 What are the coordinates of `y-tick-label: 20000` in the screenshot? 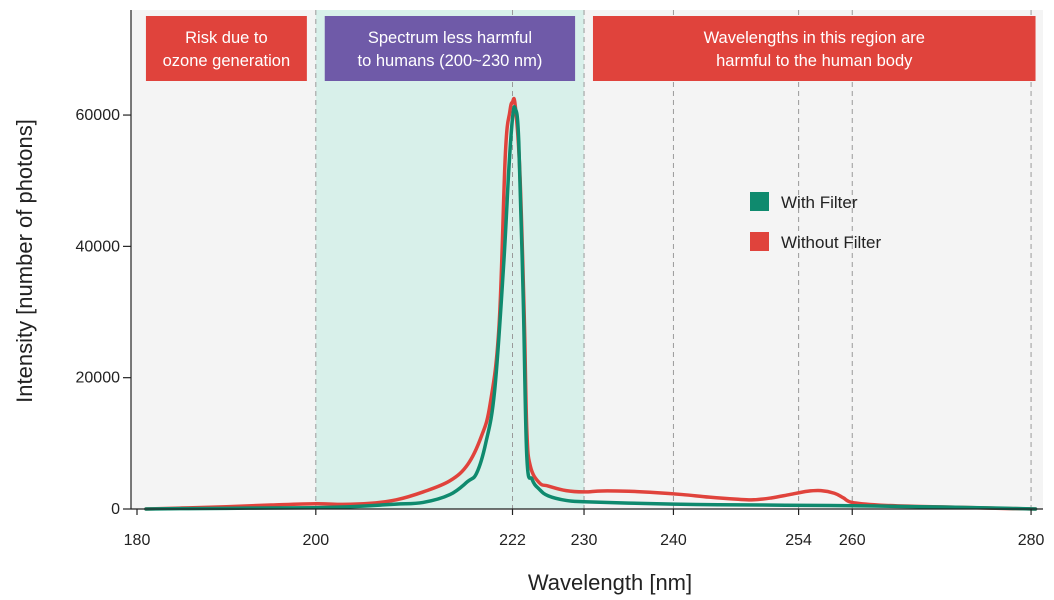 It's located at (98, 378).